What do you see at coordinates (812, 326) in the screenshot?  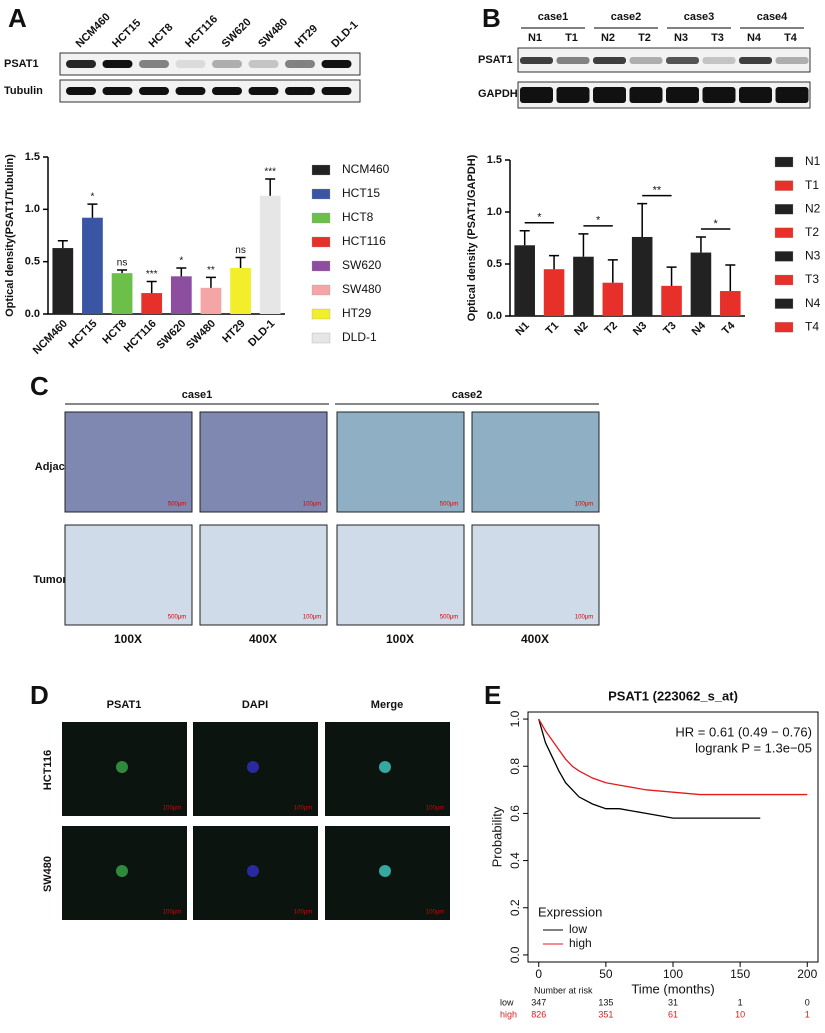 I see `legend-label: T4` at bounding box center [812, 326].